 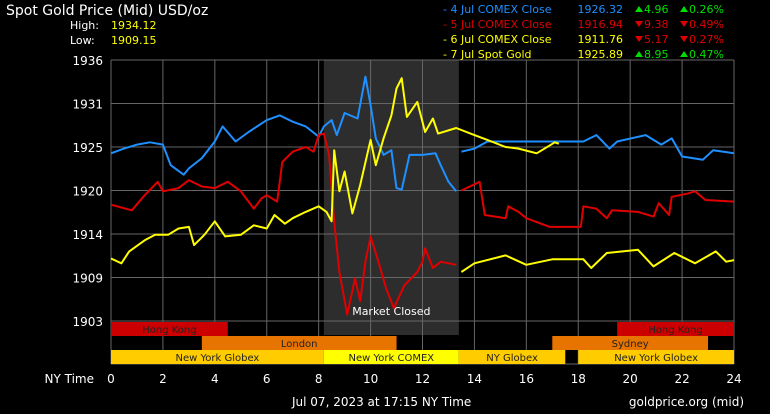 I want to click on x-tick-label: 12, so click(x=422, y=379).